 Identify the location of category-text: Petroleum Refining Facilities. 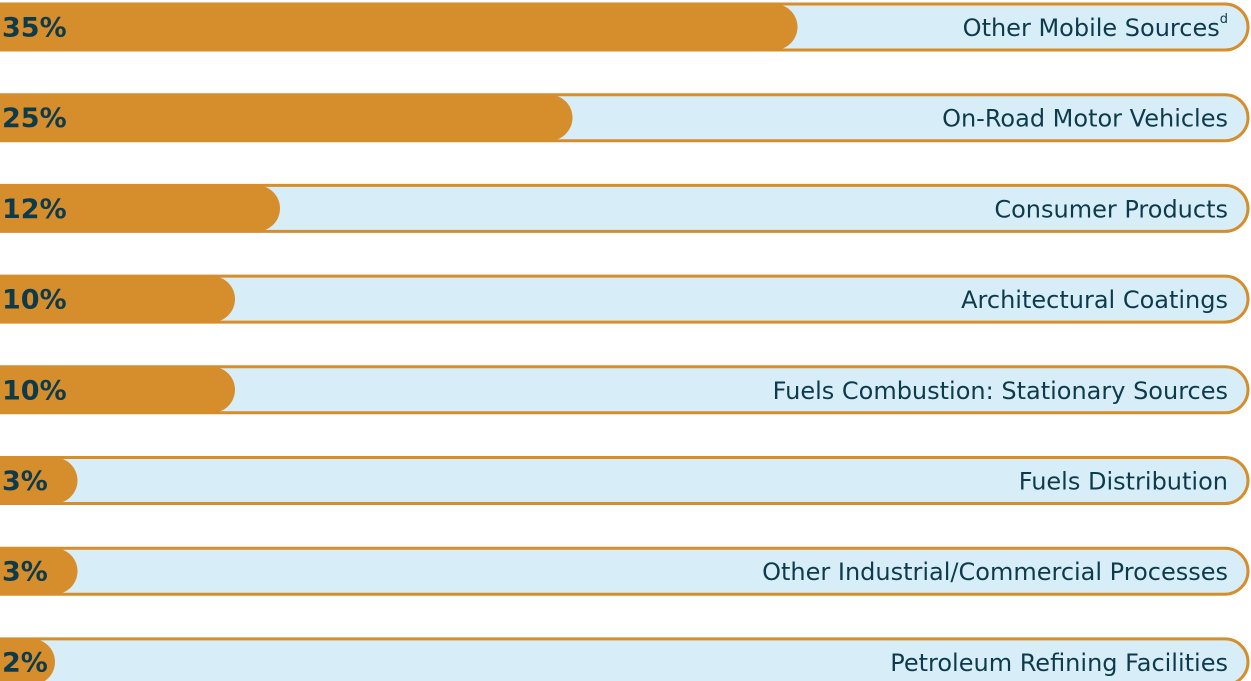
(1059, 663).